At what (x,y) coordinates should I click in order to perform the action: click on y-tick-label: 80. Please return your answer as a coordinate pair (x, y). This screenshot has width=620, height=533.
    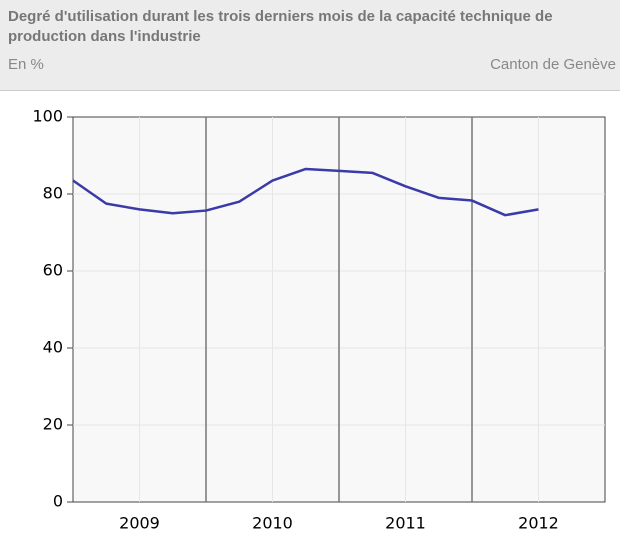
    Looking at the image, I should click on (53, 193).